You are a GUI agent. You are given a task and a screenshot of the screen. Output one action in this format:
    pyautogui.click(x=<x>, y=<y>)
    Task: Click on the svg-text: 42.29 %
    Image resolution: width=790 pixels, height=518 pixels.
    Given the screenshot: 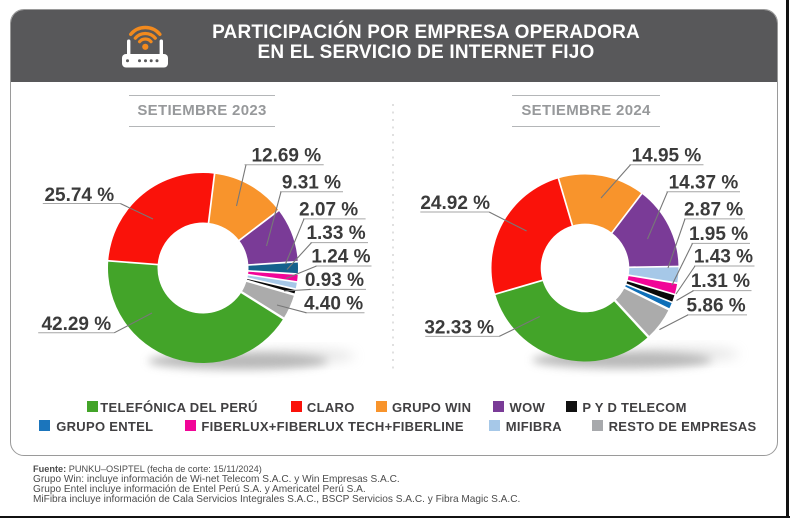 What is the action you would take?
    pyautogui.click(x=76, y=324)
    